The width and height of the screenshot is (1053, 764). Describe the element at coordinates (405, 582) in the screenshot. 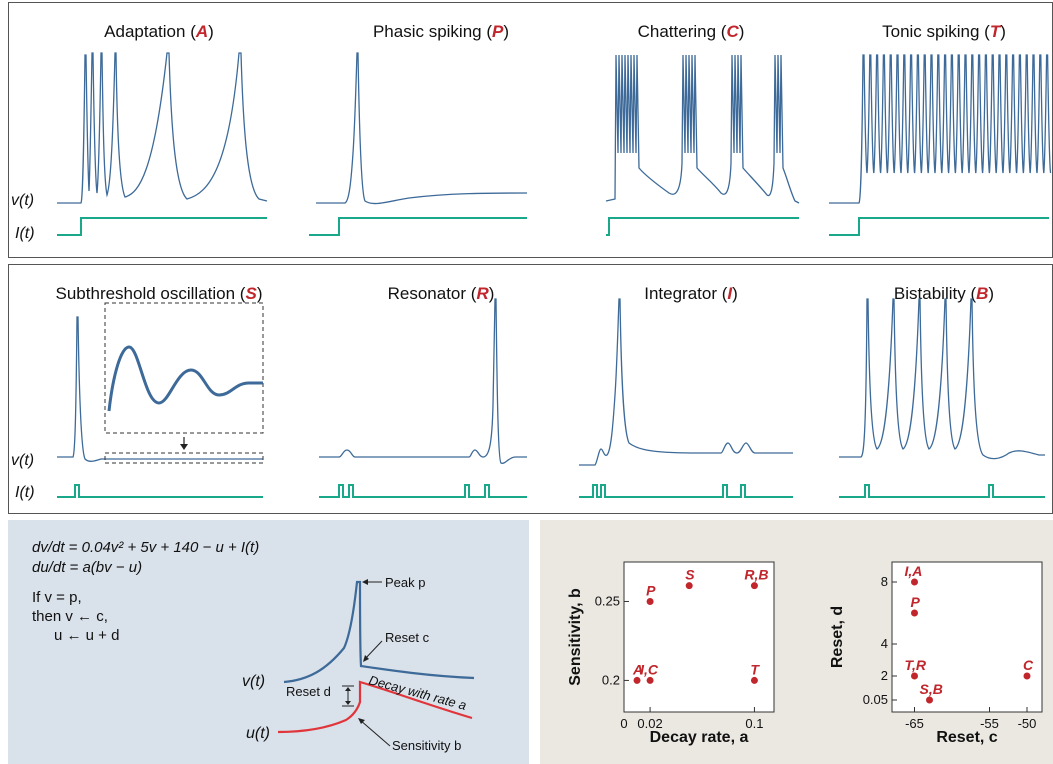

I see `peak-label: Peak p` at that location.